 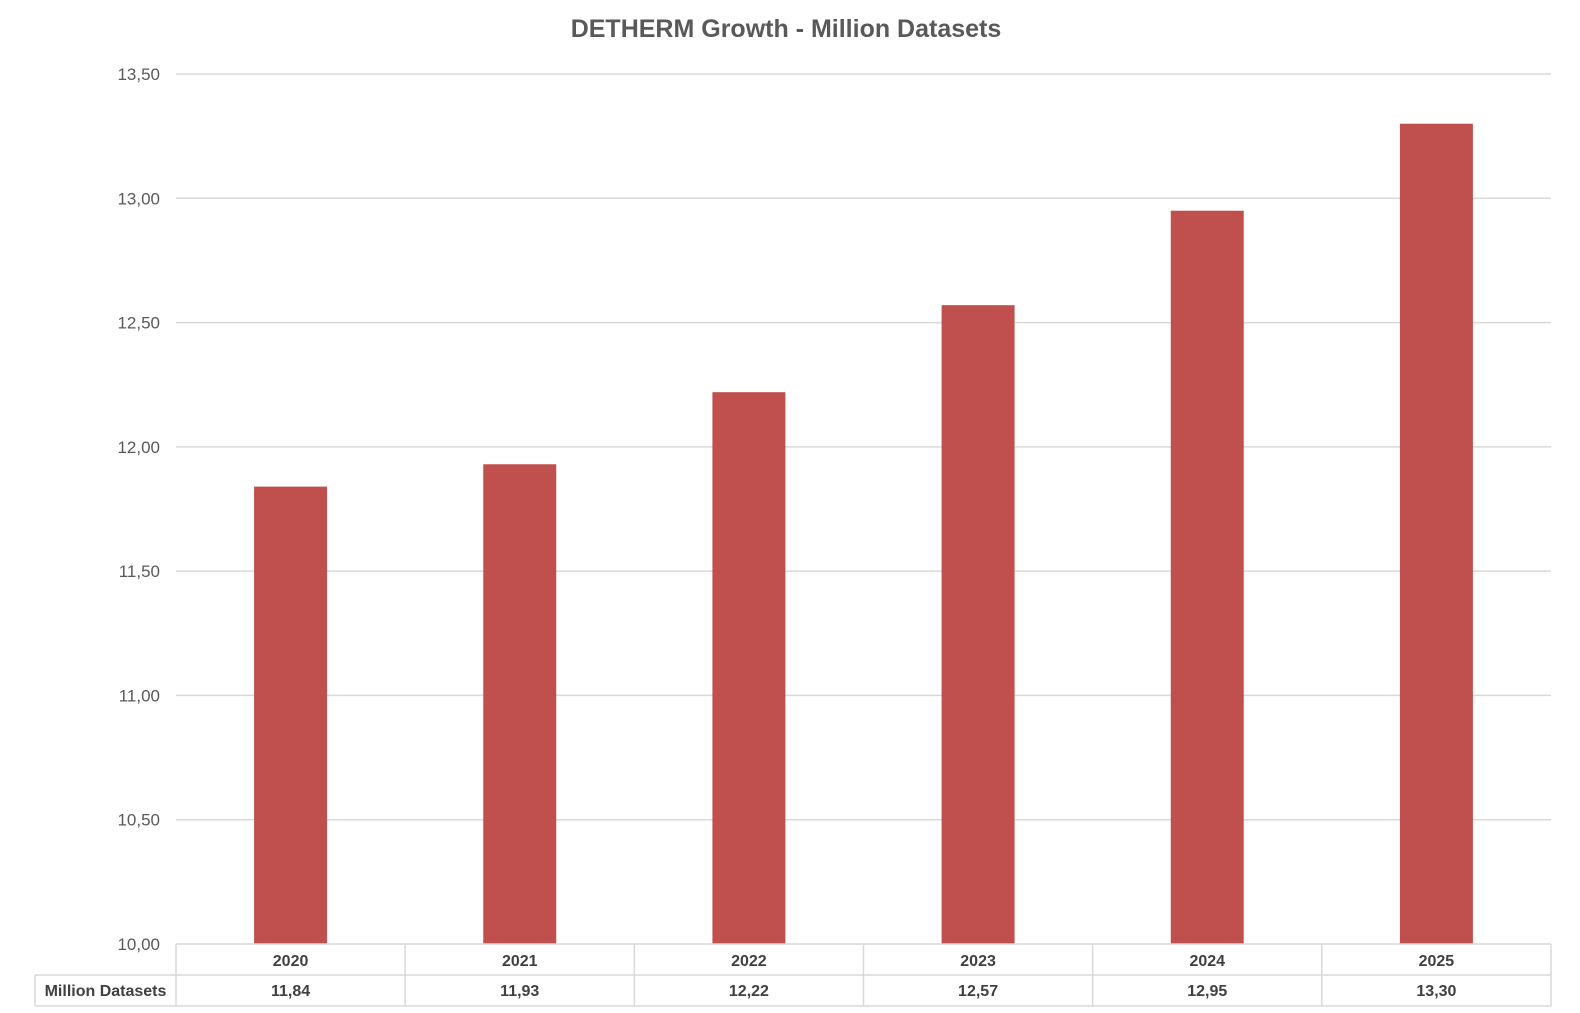 What do you see at coordinates (291, 715) in the screenshot?
I see `bar-2020` at bounding box center [291, 715].